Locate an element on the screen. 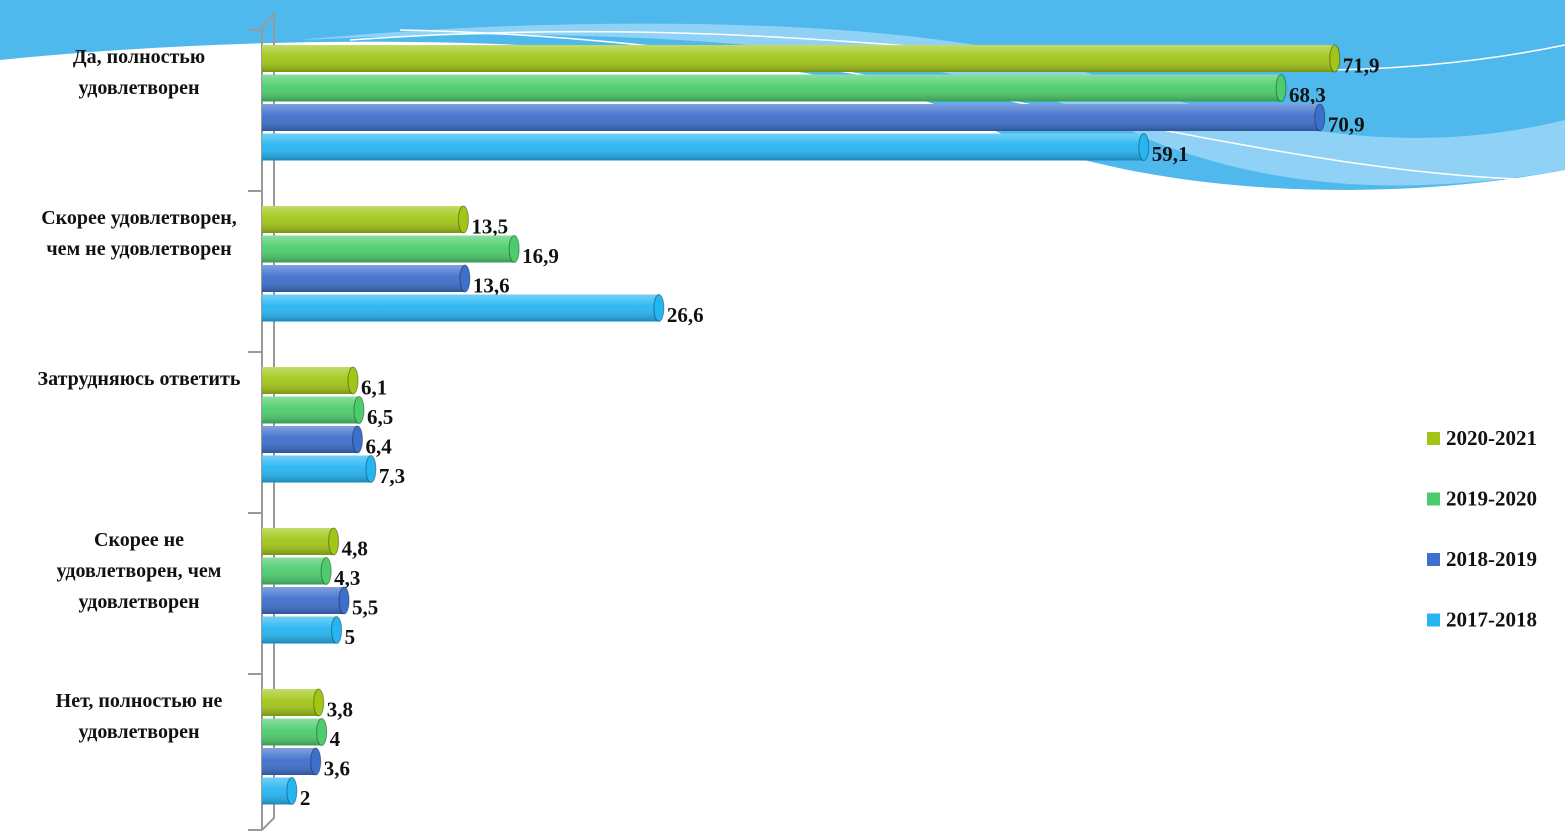 Image resolution: width=1565 pixels, height=833 pixels. value-label: 70,9 is located at coordinates (1346, 125).